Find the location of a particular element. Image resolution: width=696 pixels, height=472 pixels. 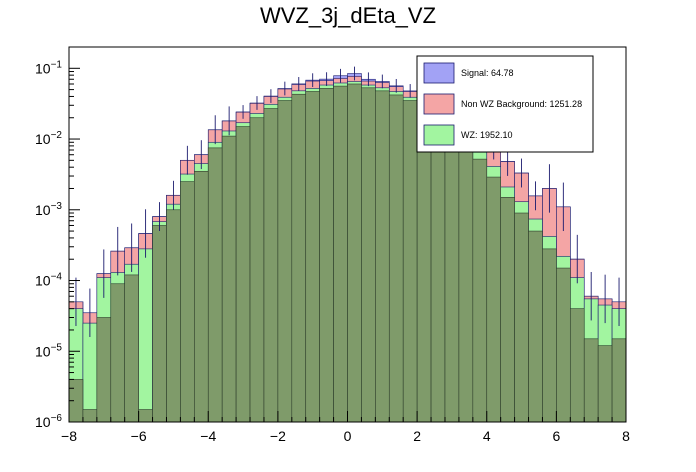

x-tick-label: −6 is located at coordinates (139, 436).